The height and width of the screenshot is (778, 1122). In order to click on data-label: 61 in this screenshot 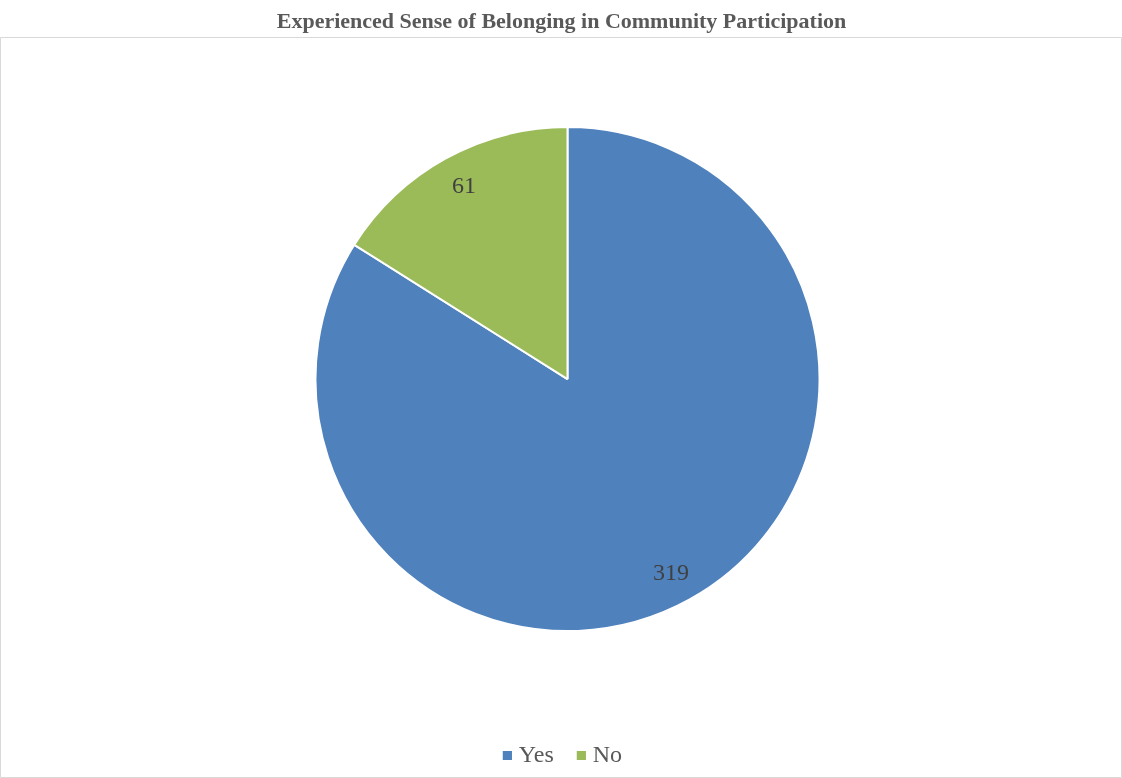, I will do `click(464, 185)`.